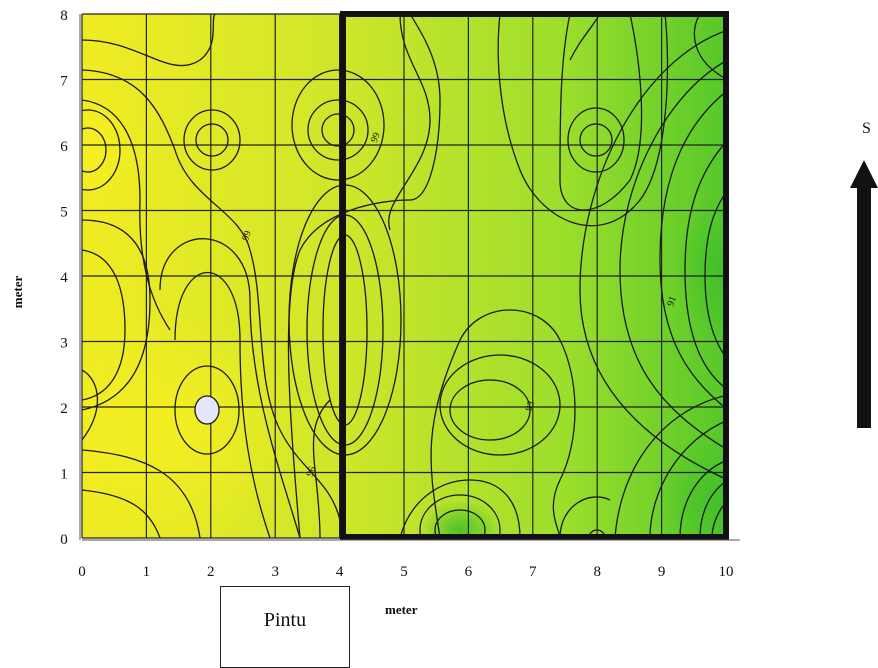 The width and height of the screenshot is (878, 668). Describe the element at coordinates (64, 213) in the screenshot. I see `y-tick-label: 5` at that location.